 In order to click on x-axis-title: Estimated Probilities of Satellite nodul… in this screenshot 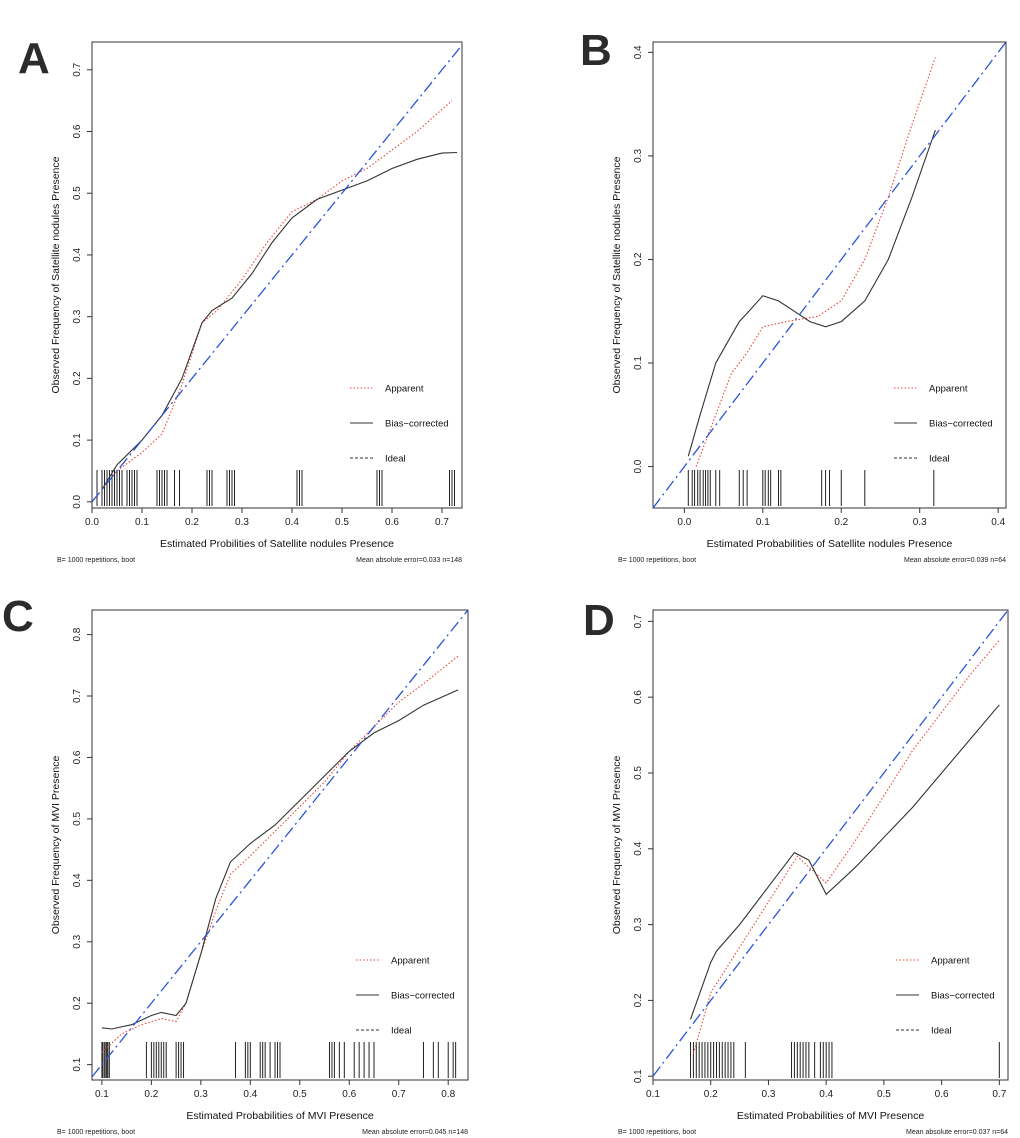, I will do `click(277, 544)`.